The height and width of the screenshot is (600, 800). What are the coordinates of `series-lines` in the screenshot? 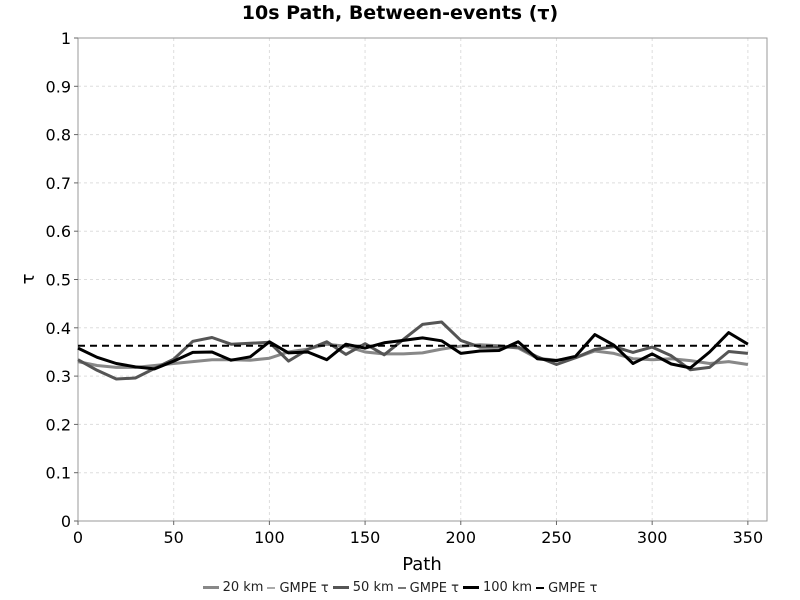 It's located at (413, 350).